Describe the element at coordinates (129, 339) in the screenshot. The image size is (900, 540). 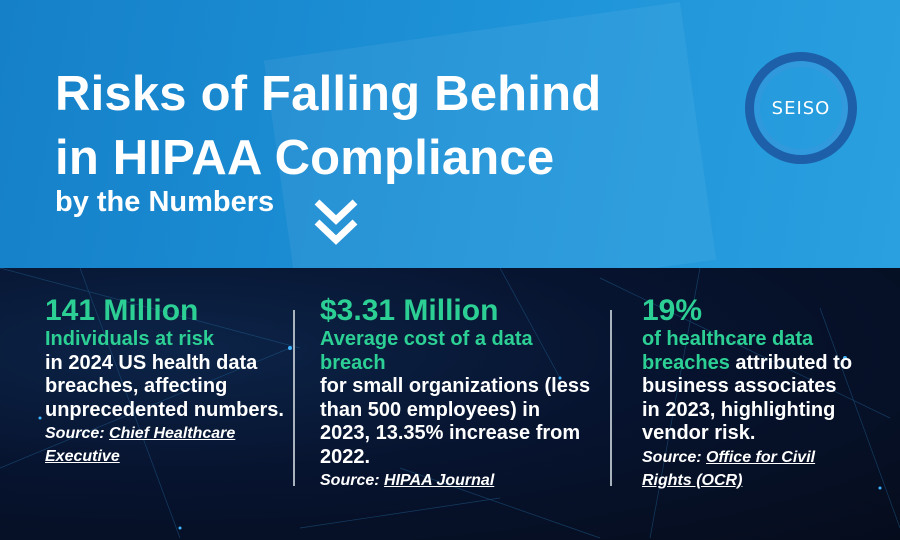
I see `stat-highlight: Individuals at risk` at that location.